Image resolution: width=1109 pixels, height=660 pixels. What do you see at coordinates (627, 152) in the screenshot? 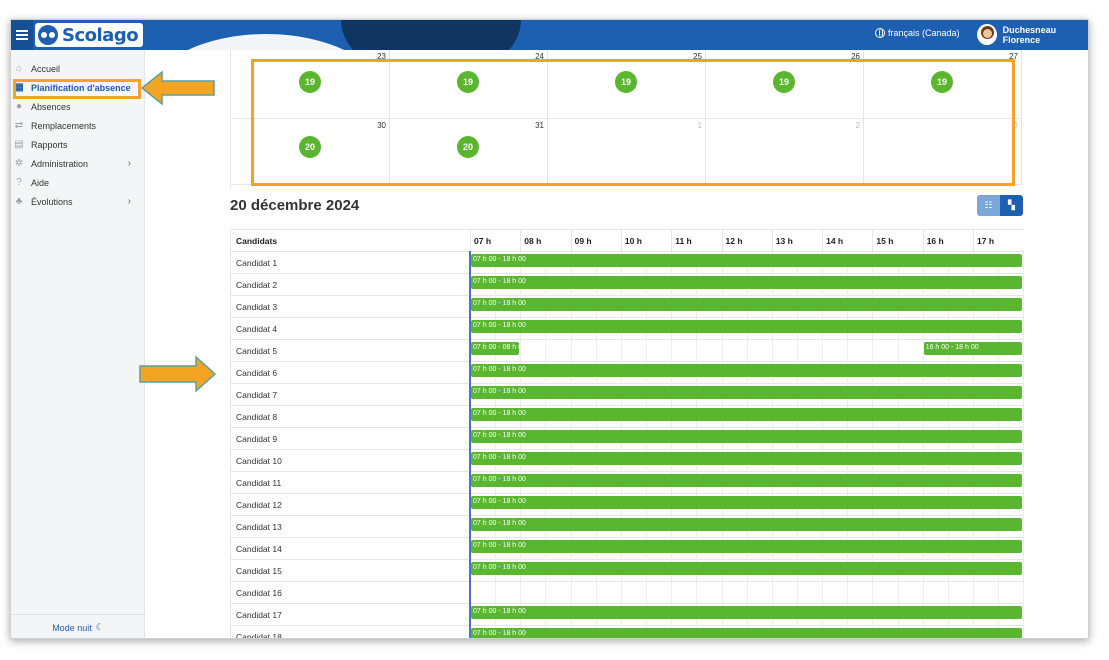
I see `calendar-day-cell: 1` at bounding box center [627, 152].